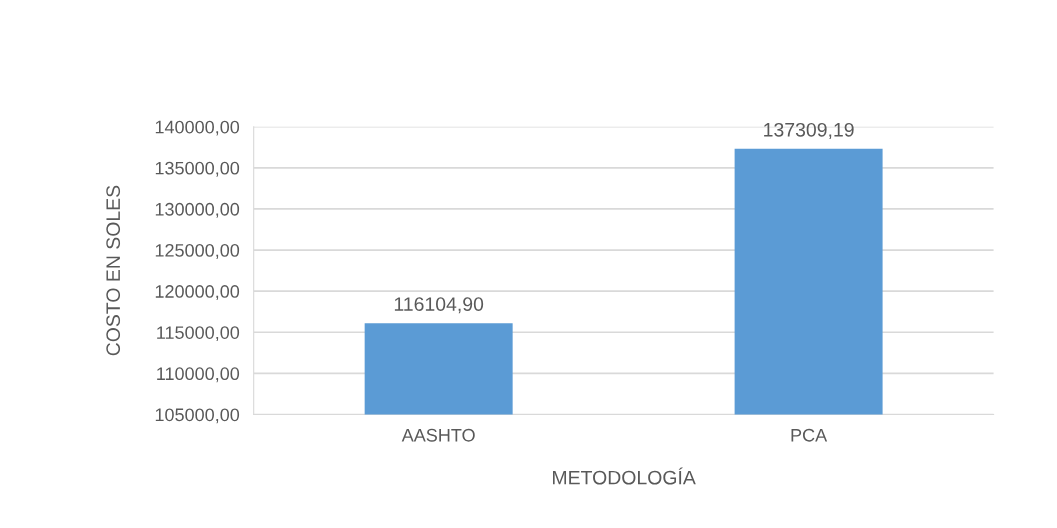 The image size is (1057, 528). I want to click on x-tick-label: PCA, so click(809, 435).